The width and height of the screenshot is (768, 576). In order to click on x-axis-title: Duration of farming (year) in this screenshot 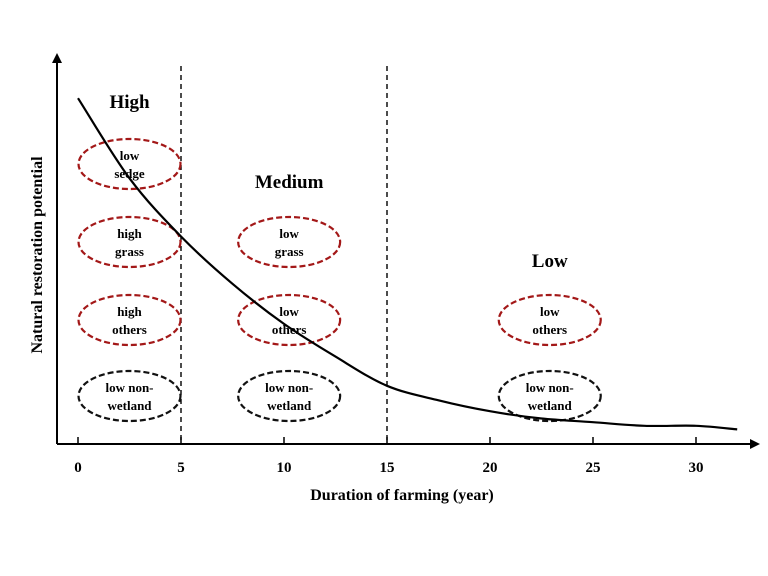, I will do `click(402, 495)`.